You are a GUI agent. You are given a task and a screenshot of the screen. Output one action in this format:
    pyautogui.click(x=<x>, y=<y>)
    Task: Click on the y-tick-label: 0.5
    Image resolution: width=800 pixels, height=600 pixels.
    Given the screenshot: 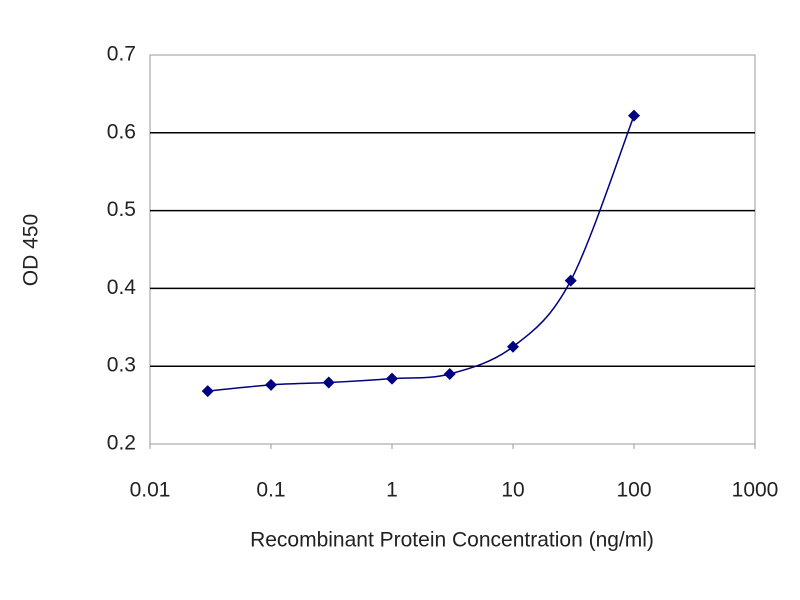 What is the action you would take?
    pyautogui.click(x=121, y=209)
    